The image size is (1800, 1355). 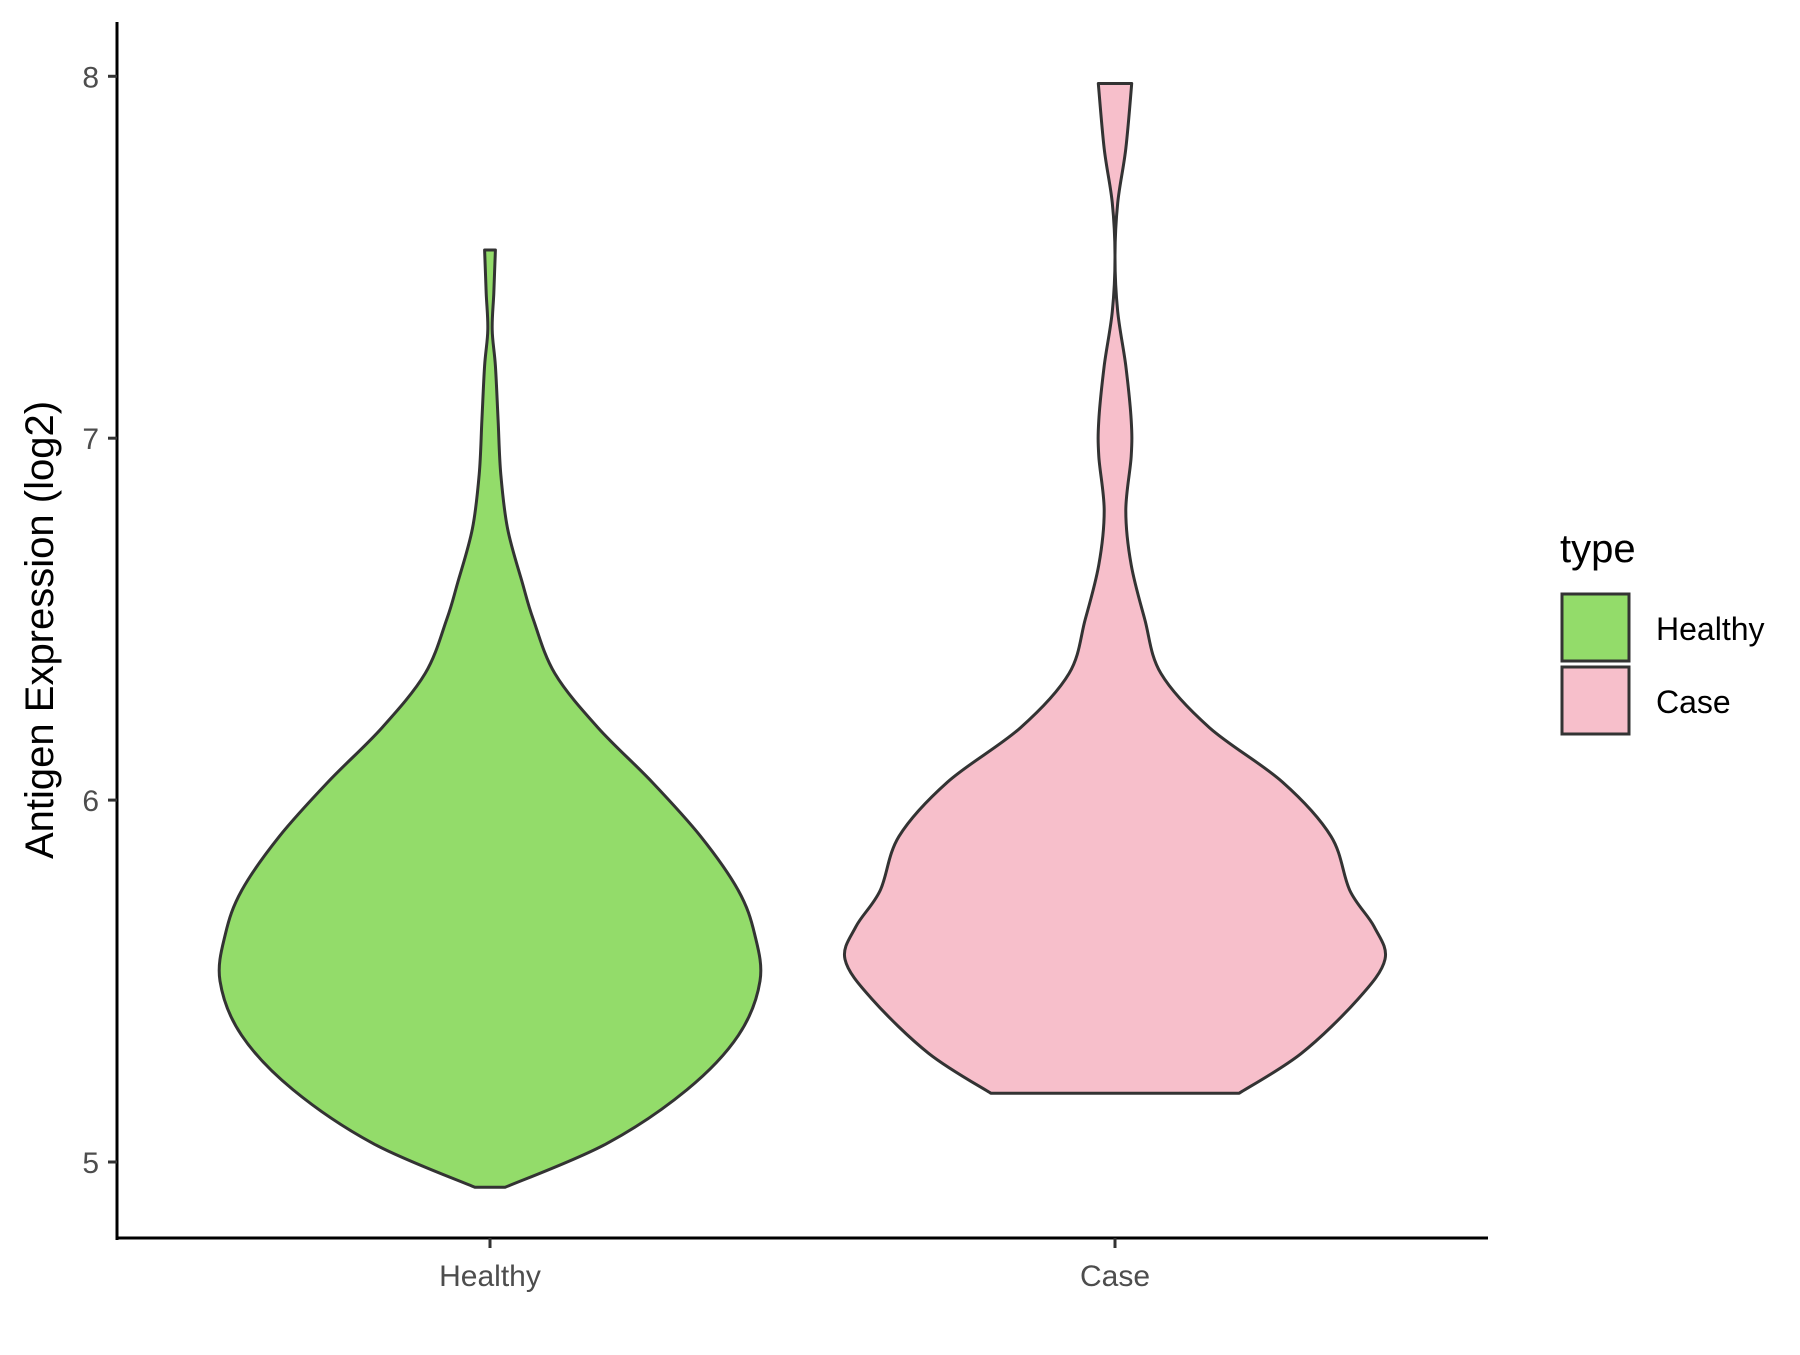 What do you see at coordinates (1115, 1276) in the screenshot?
I see `x-tick-label-case: Case` at bounding box center [1115, 1276].